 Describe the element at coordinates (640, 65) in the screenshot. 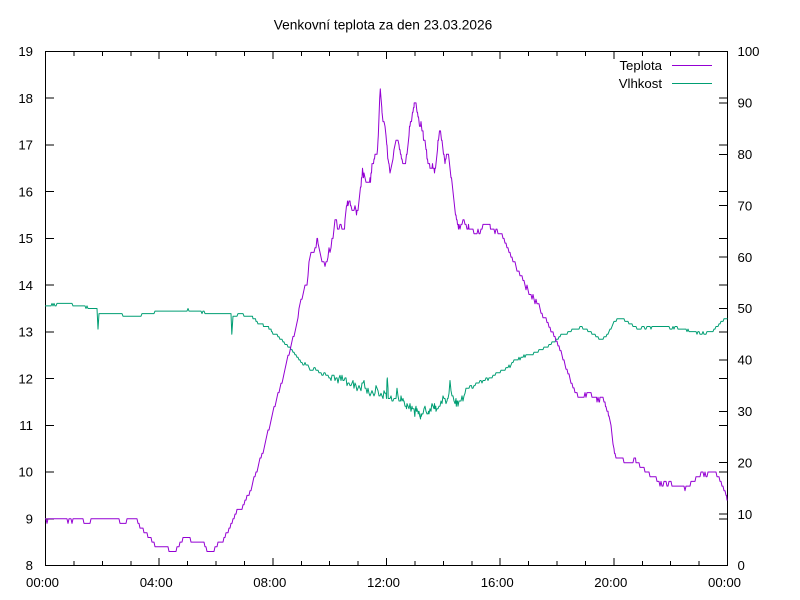

I see `svg-text: Teplota` at that location.